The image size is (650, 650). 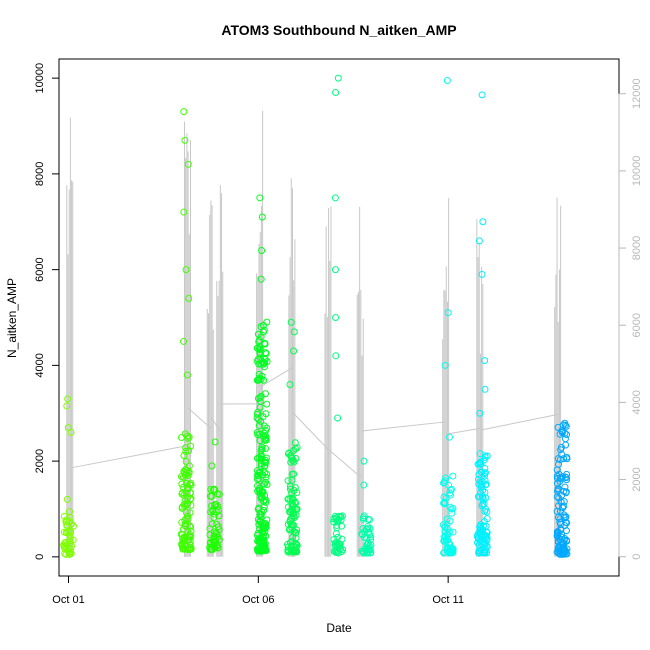 I want to click on y-axis: 0 2000 4000 6000 8000 10000, so click(x=47, y=311).